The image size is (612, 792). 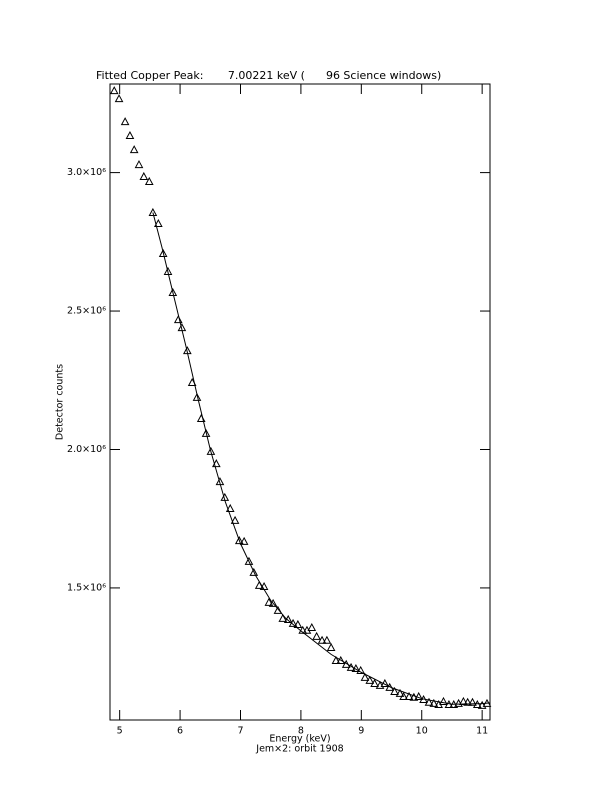 I want to click on y-tick-label: 1.5×10⁶, so click(x=86, y=587).